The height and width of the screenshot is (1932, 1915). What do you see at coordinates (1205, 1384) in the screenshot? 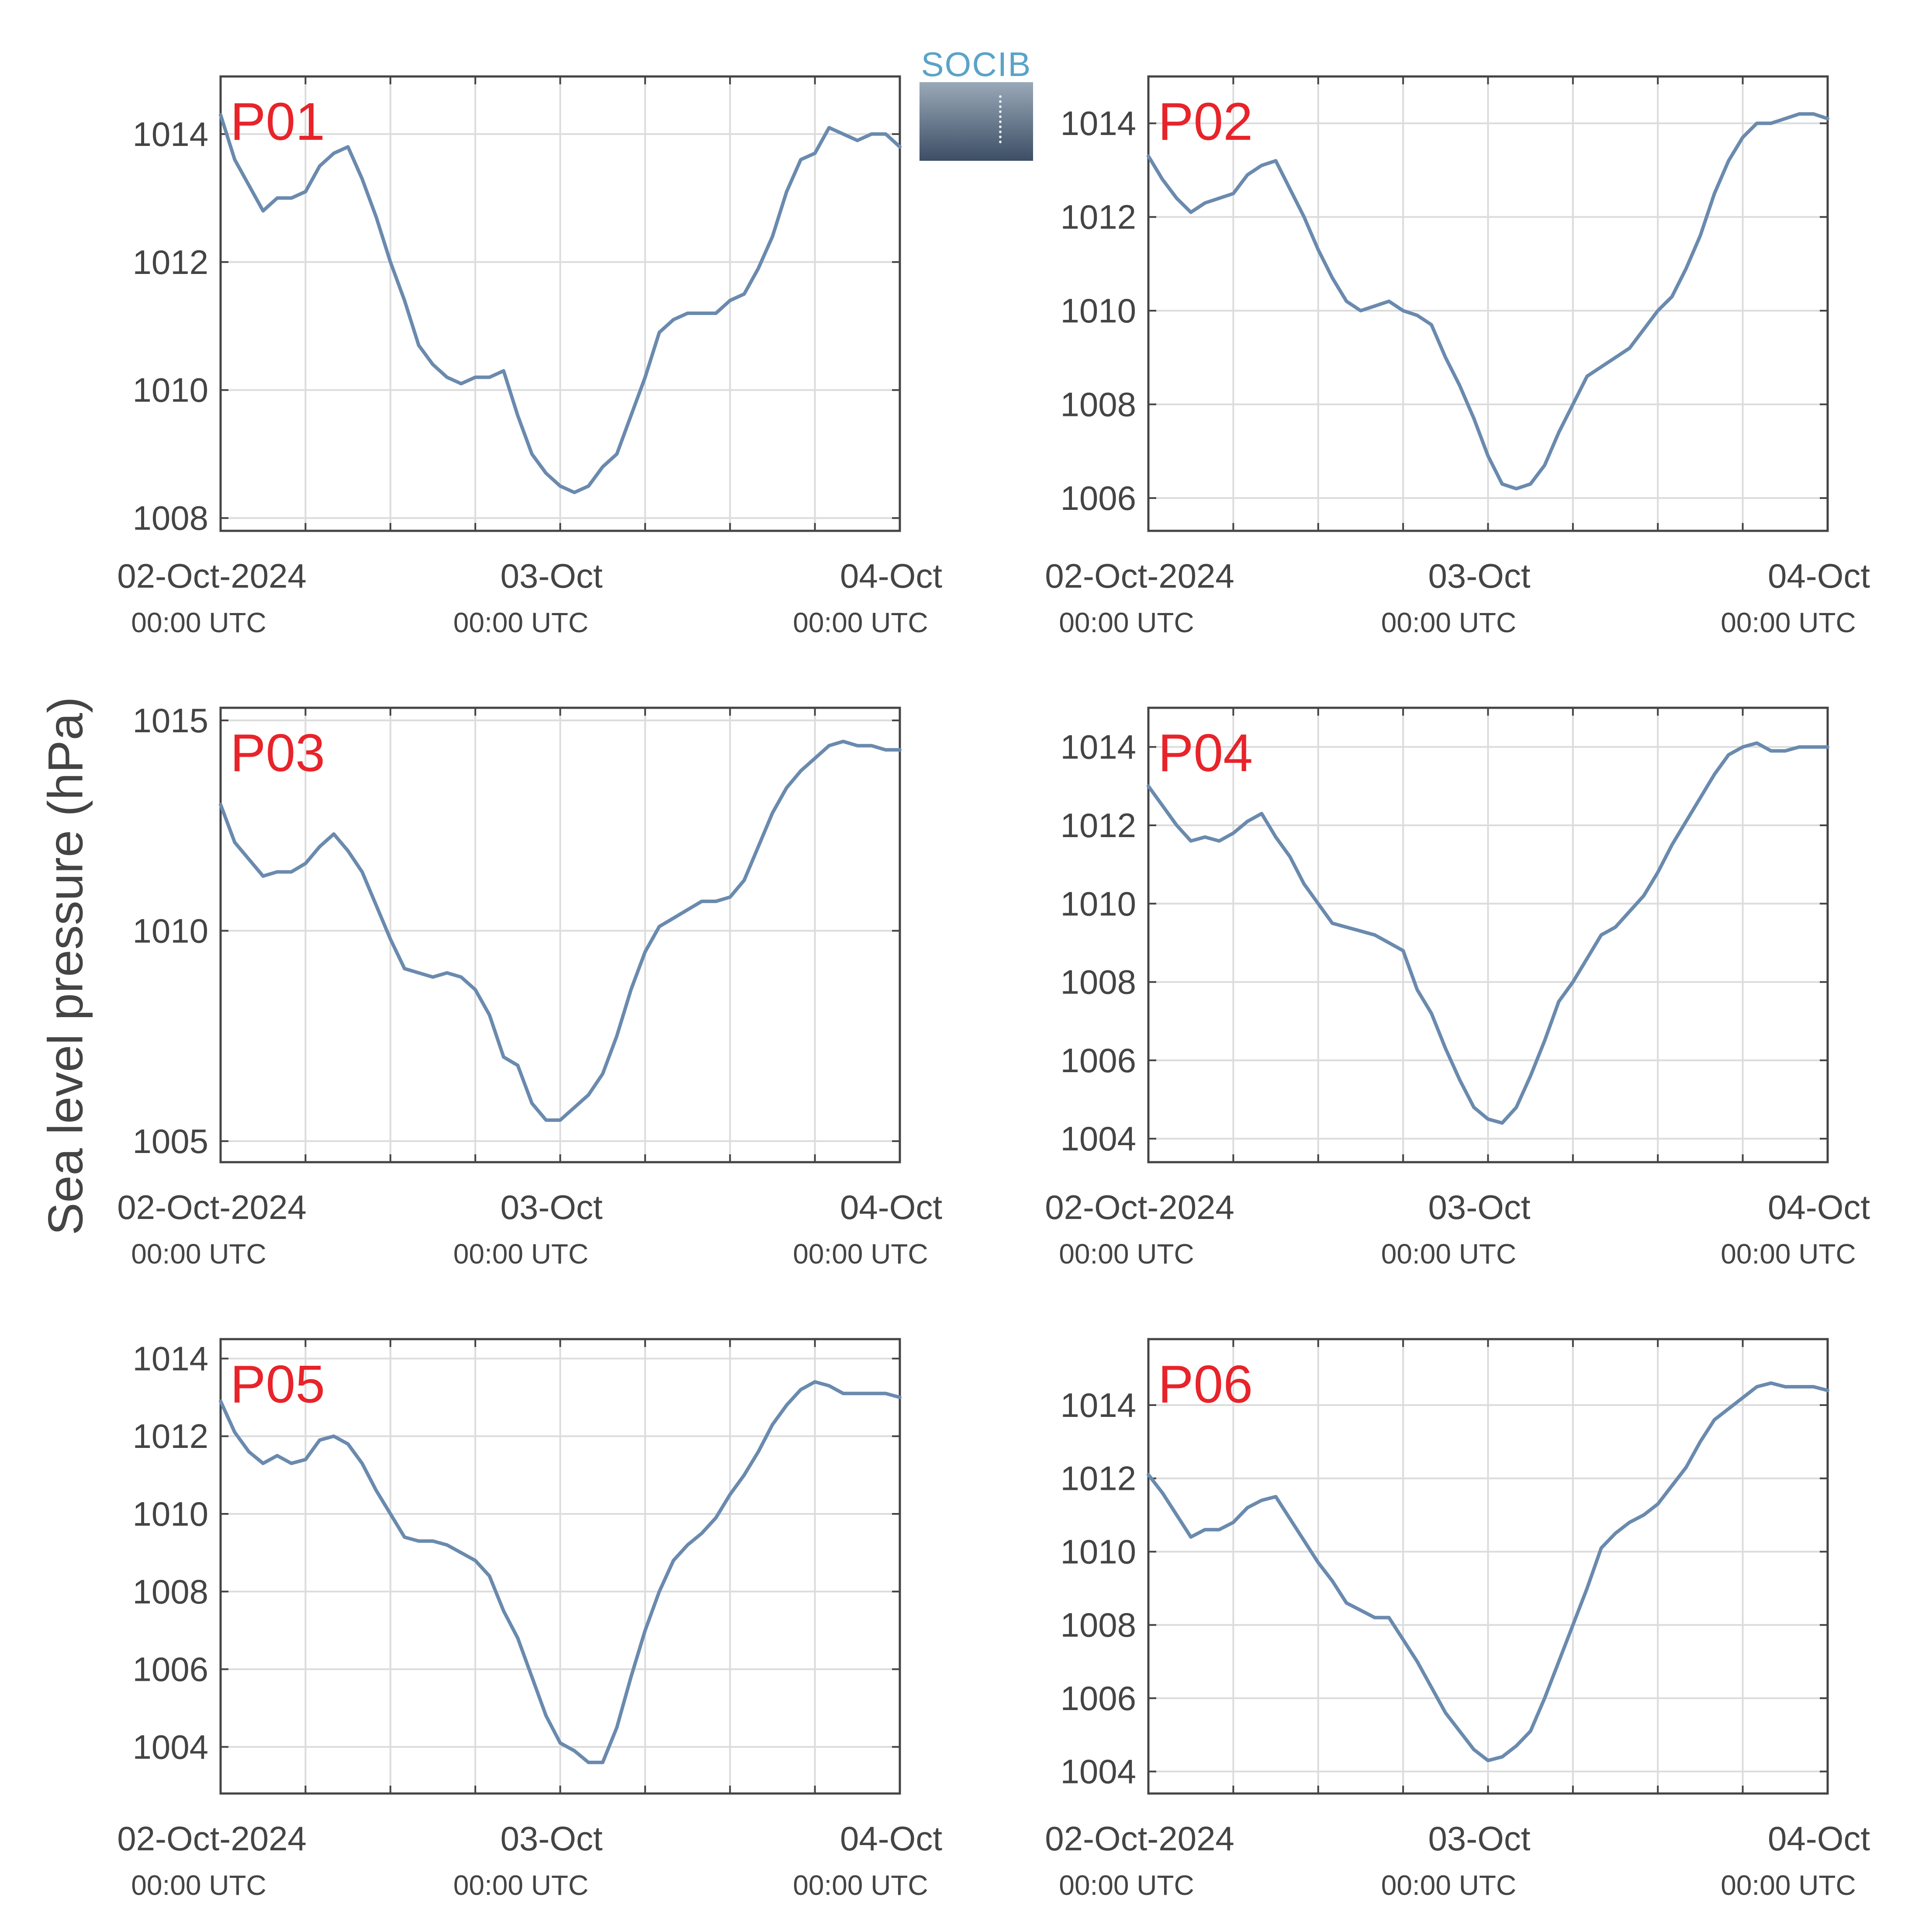
I see `panel-label: P06` at bounding box center [1205, 1384].